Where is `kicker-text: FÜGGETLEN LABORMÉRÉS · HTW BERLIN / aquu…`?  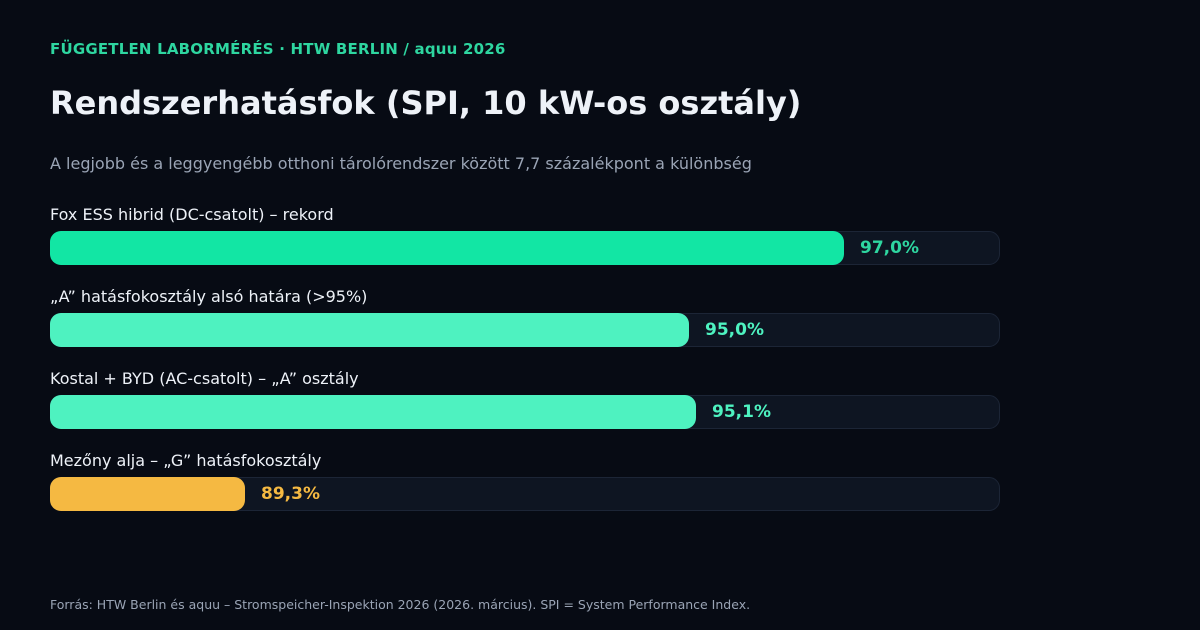 kicker-text: FÜGGETLEN LABORMÉRÉS · HTW BERLIN / aquu… is located at coordinates (278, 49).